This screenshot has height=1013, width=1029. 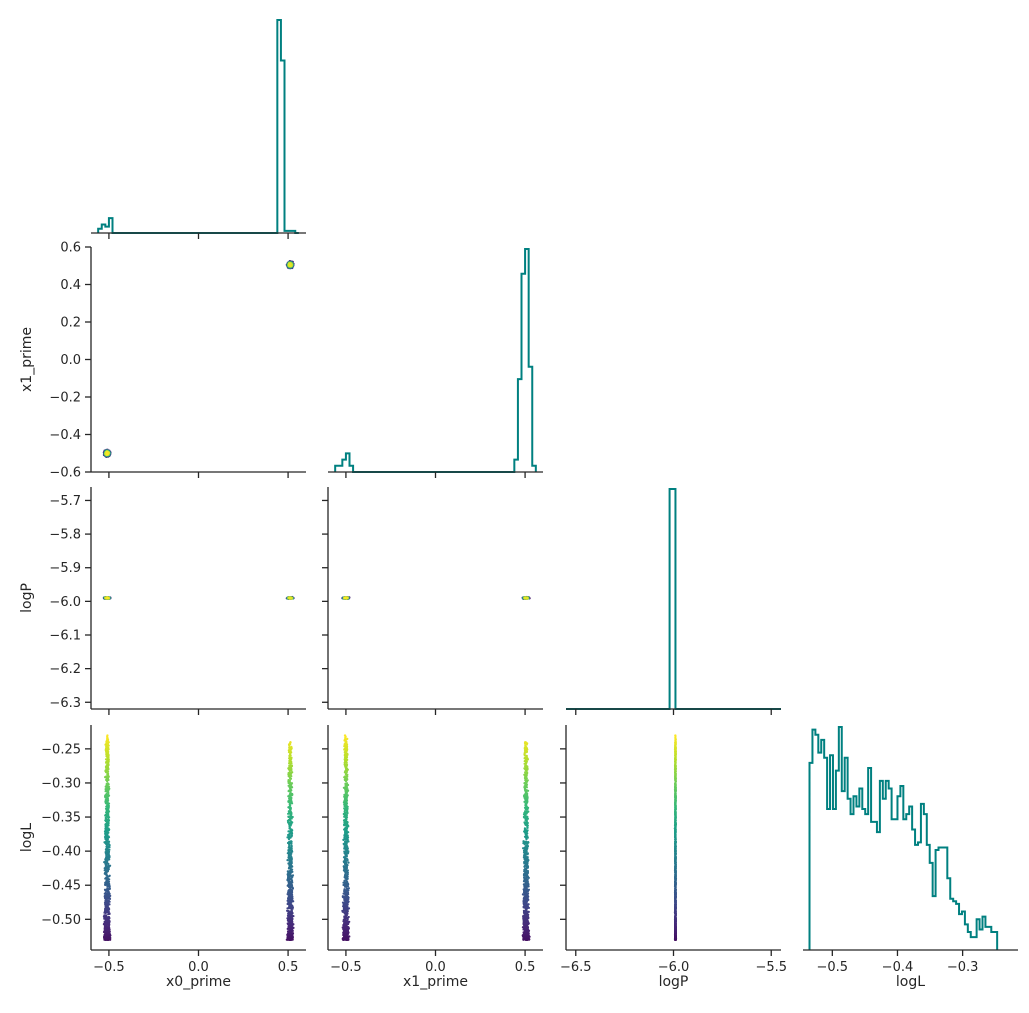 I want to click on scatter-x0-logP-points, so click(x=198, y=598).